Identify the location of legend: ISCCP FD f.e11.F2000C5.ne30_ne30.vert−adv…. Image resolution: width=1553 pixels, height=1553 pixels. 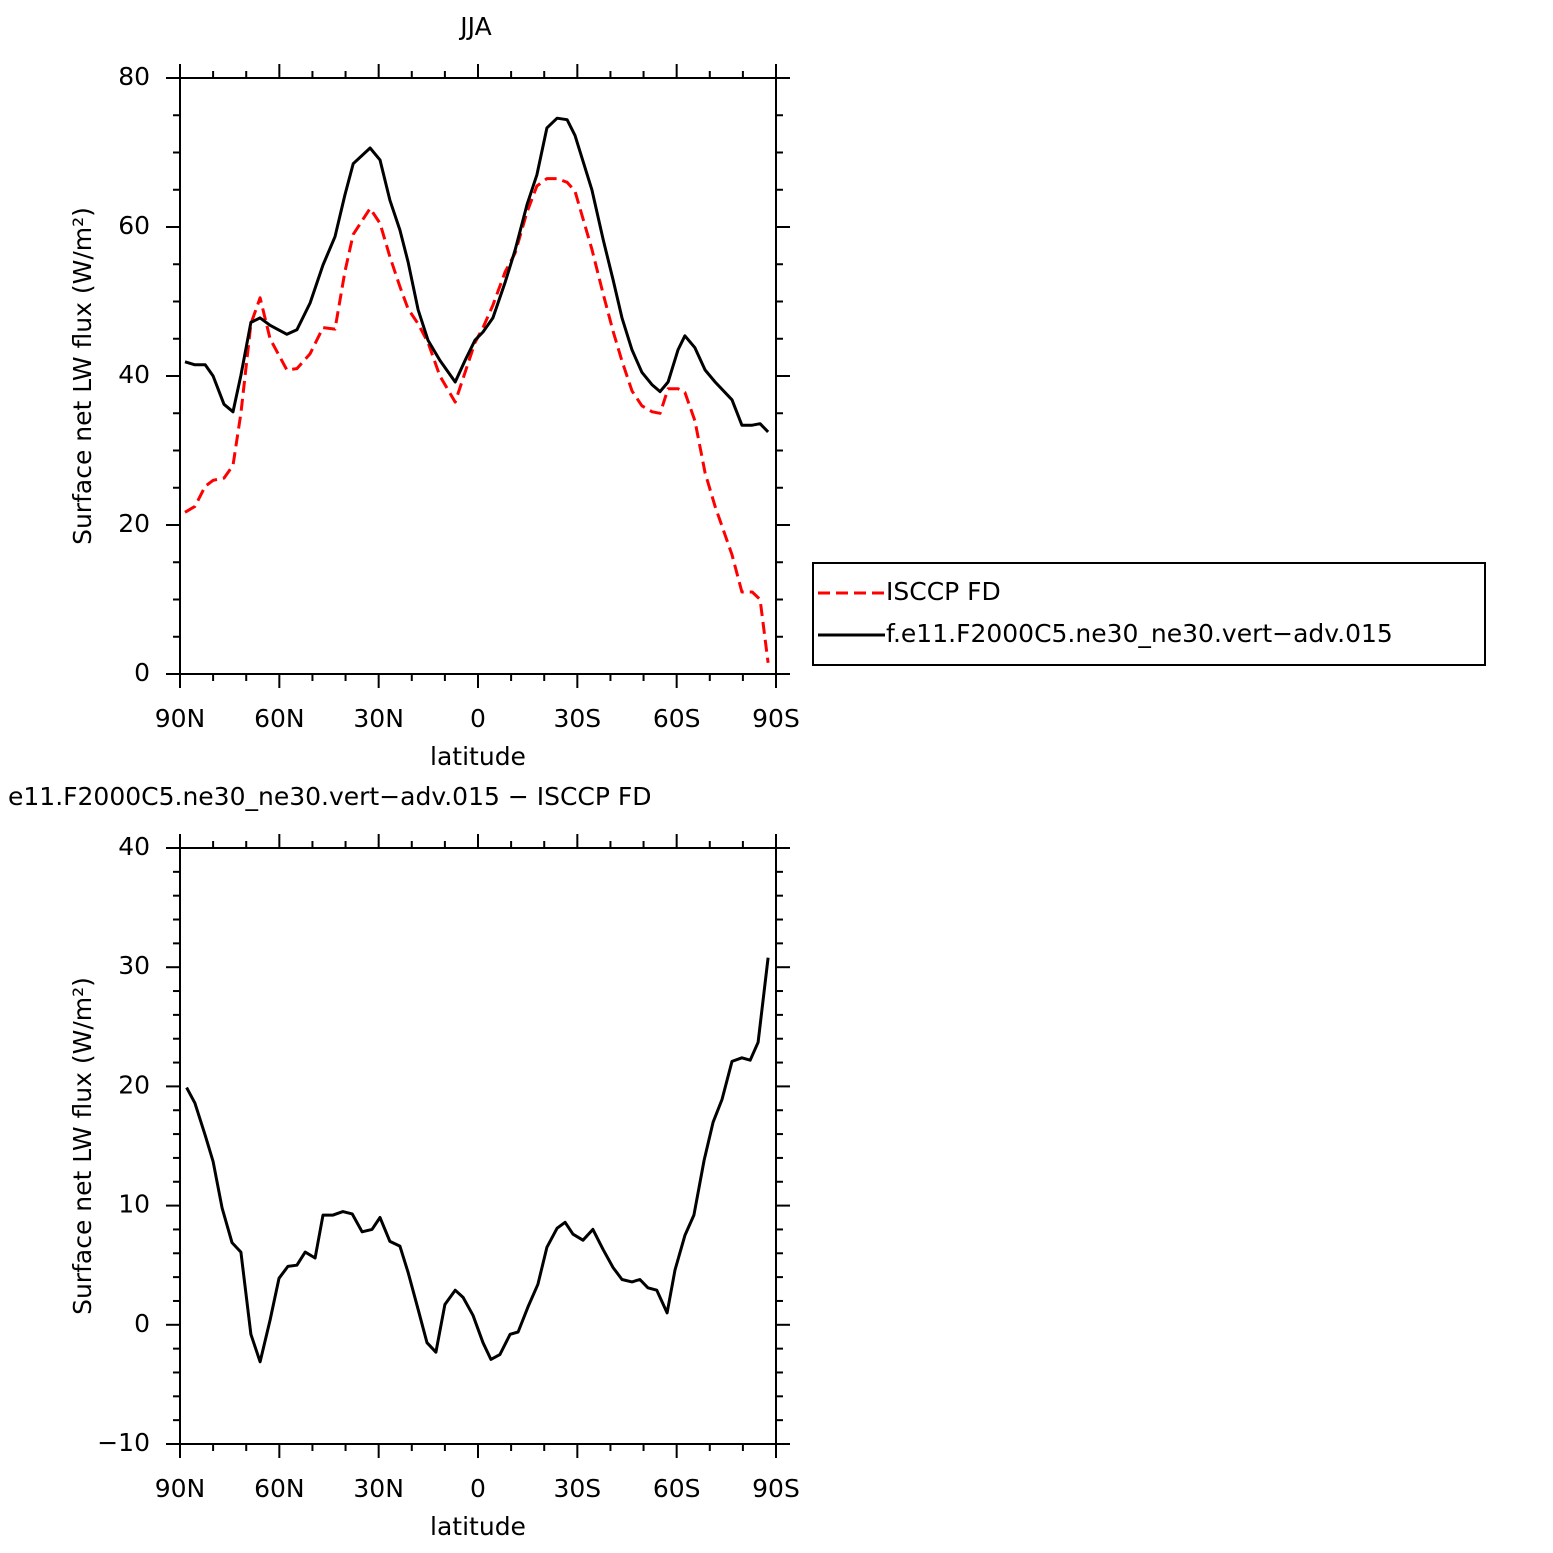
(1149, 614).